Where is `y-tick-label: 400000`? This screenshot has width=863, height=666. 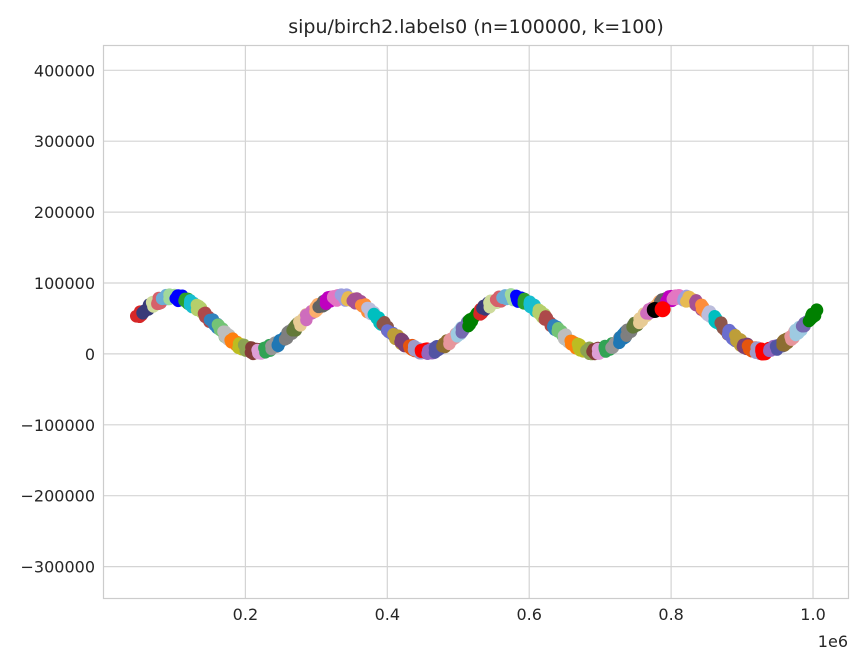
y-tick-label: 400000 is located at coordinates (64, 70).